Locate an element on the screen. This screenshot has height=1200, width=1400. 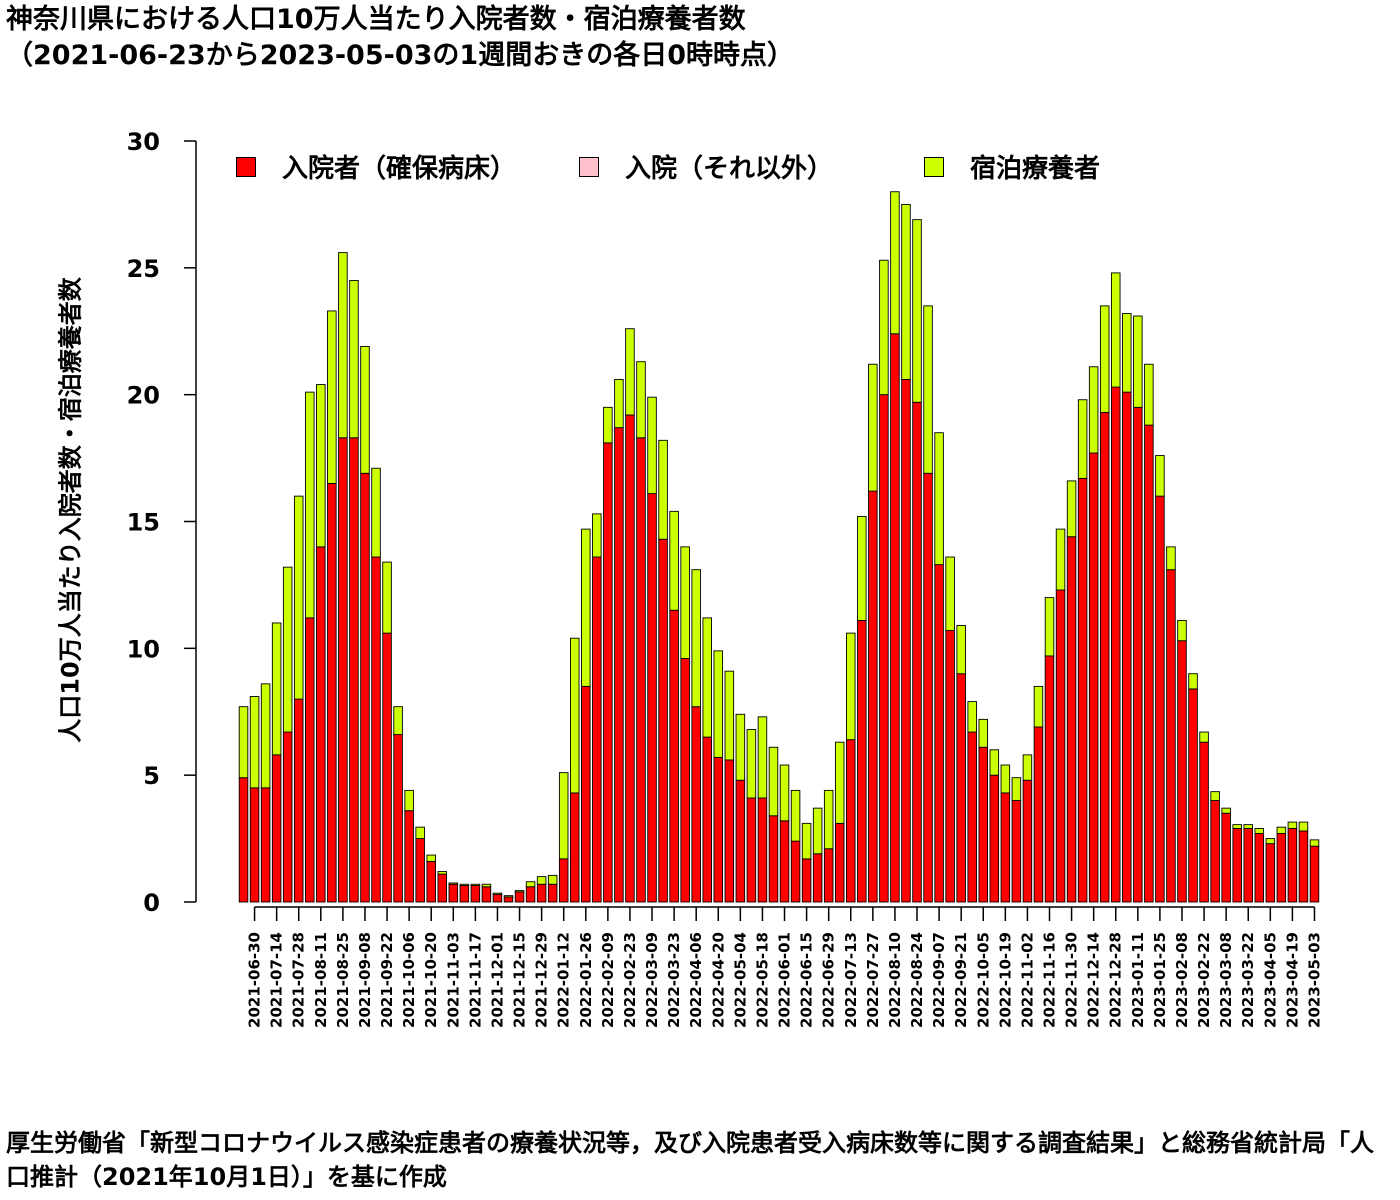
x-tick-label: 2023-02-08 is located at coordinates (1182, 980).